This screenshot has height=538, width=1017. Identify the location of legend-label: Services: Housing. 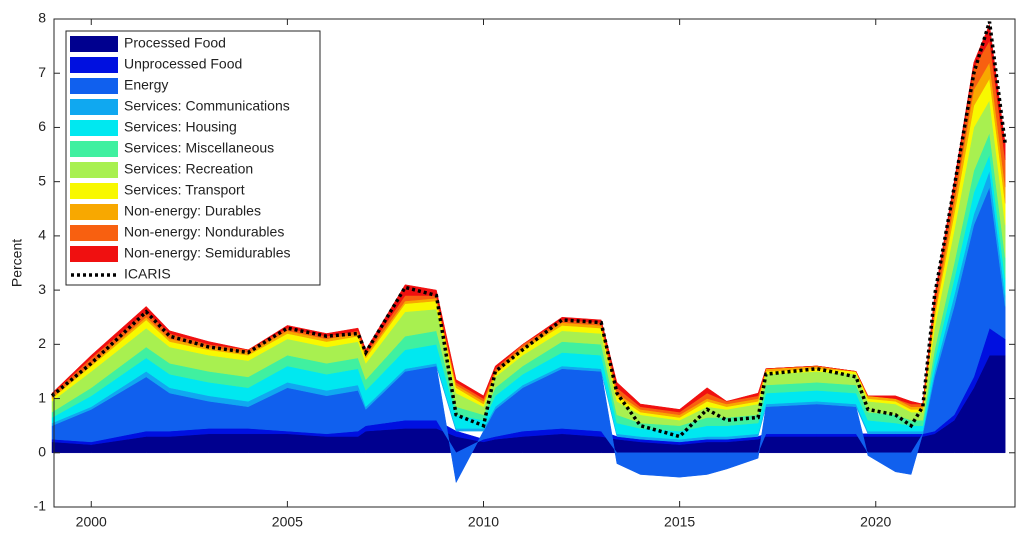
(180, 127).